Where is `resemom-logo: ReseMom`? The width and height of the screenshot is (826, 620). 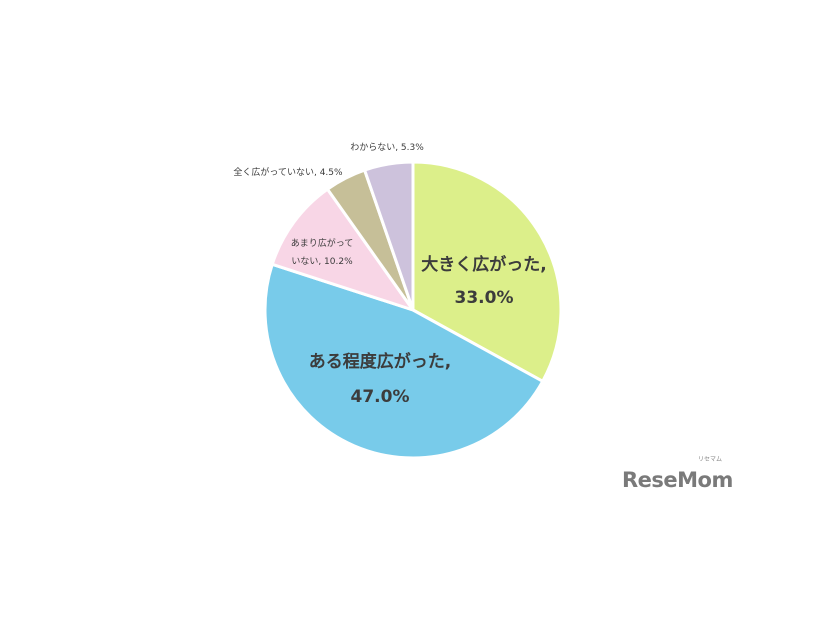 resemom-logo: ReseMom is located at coordinates (677, 480).